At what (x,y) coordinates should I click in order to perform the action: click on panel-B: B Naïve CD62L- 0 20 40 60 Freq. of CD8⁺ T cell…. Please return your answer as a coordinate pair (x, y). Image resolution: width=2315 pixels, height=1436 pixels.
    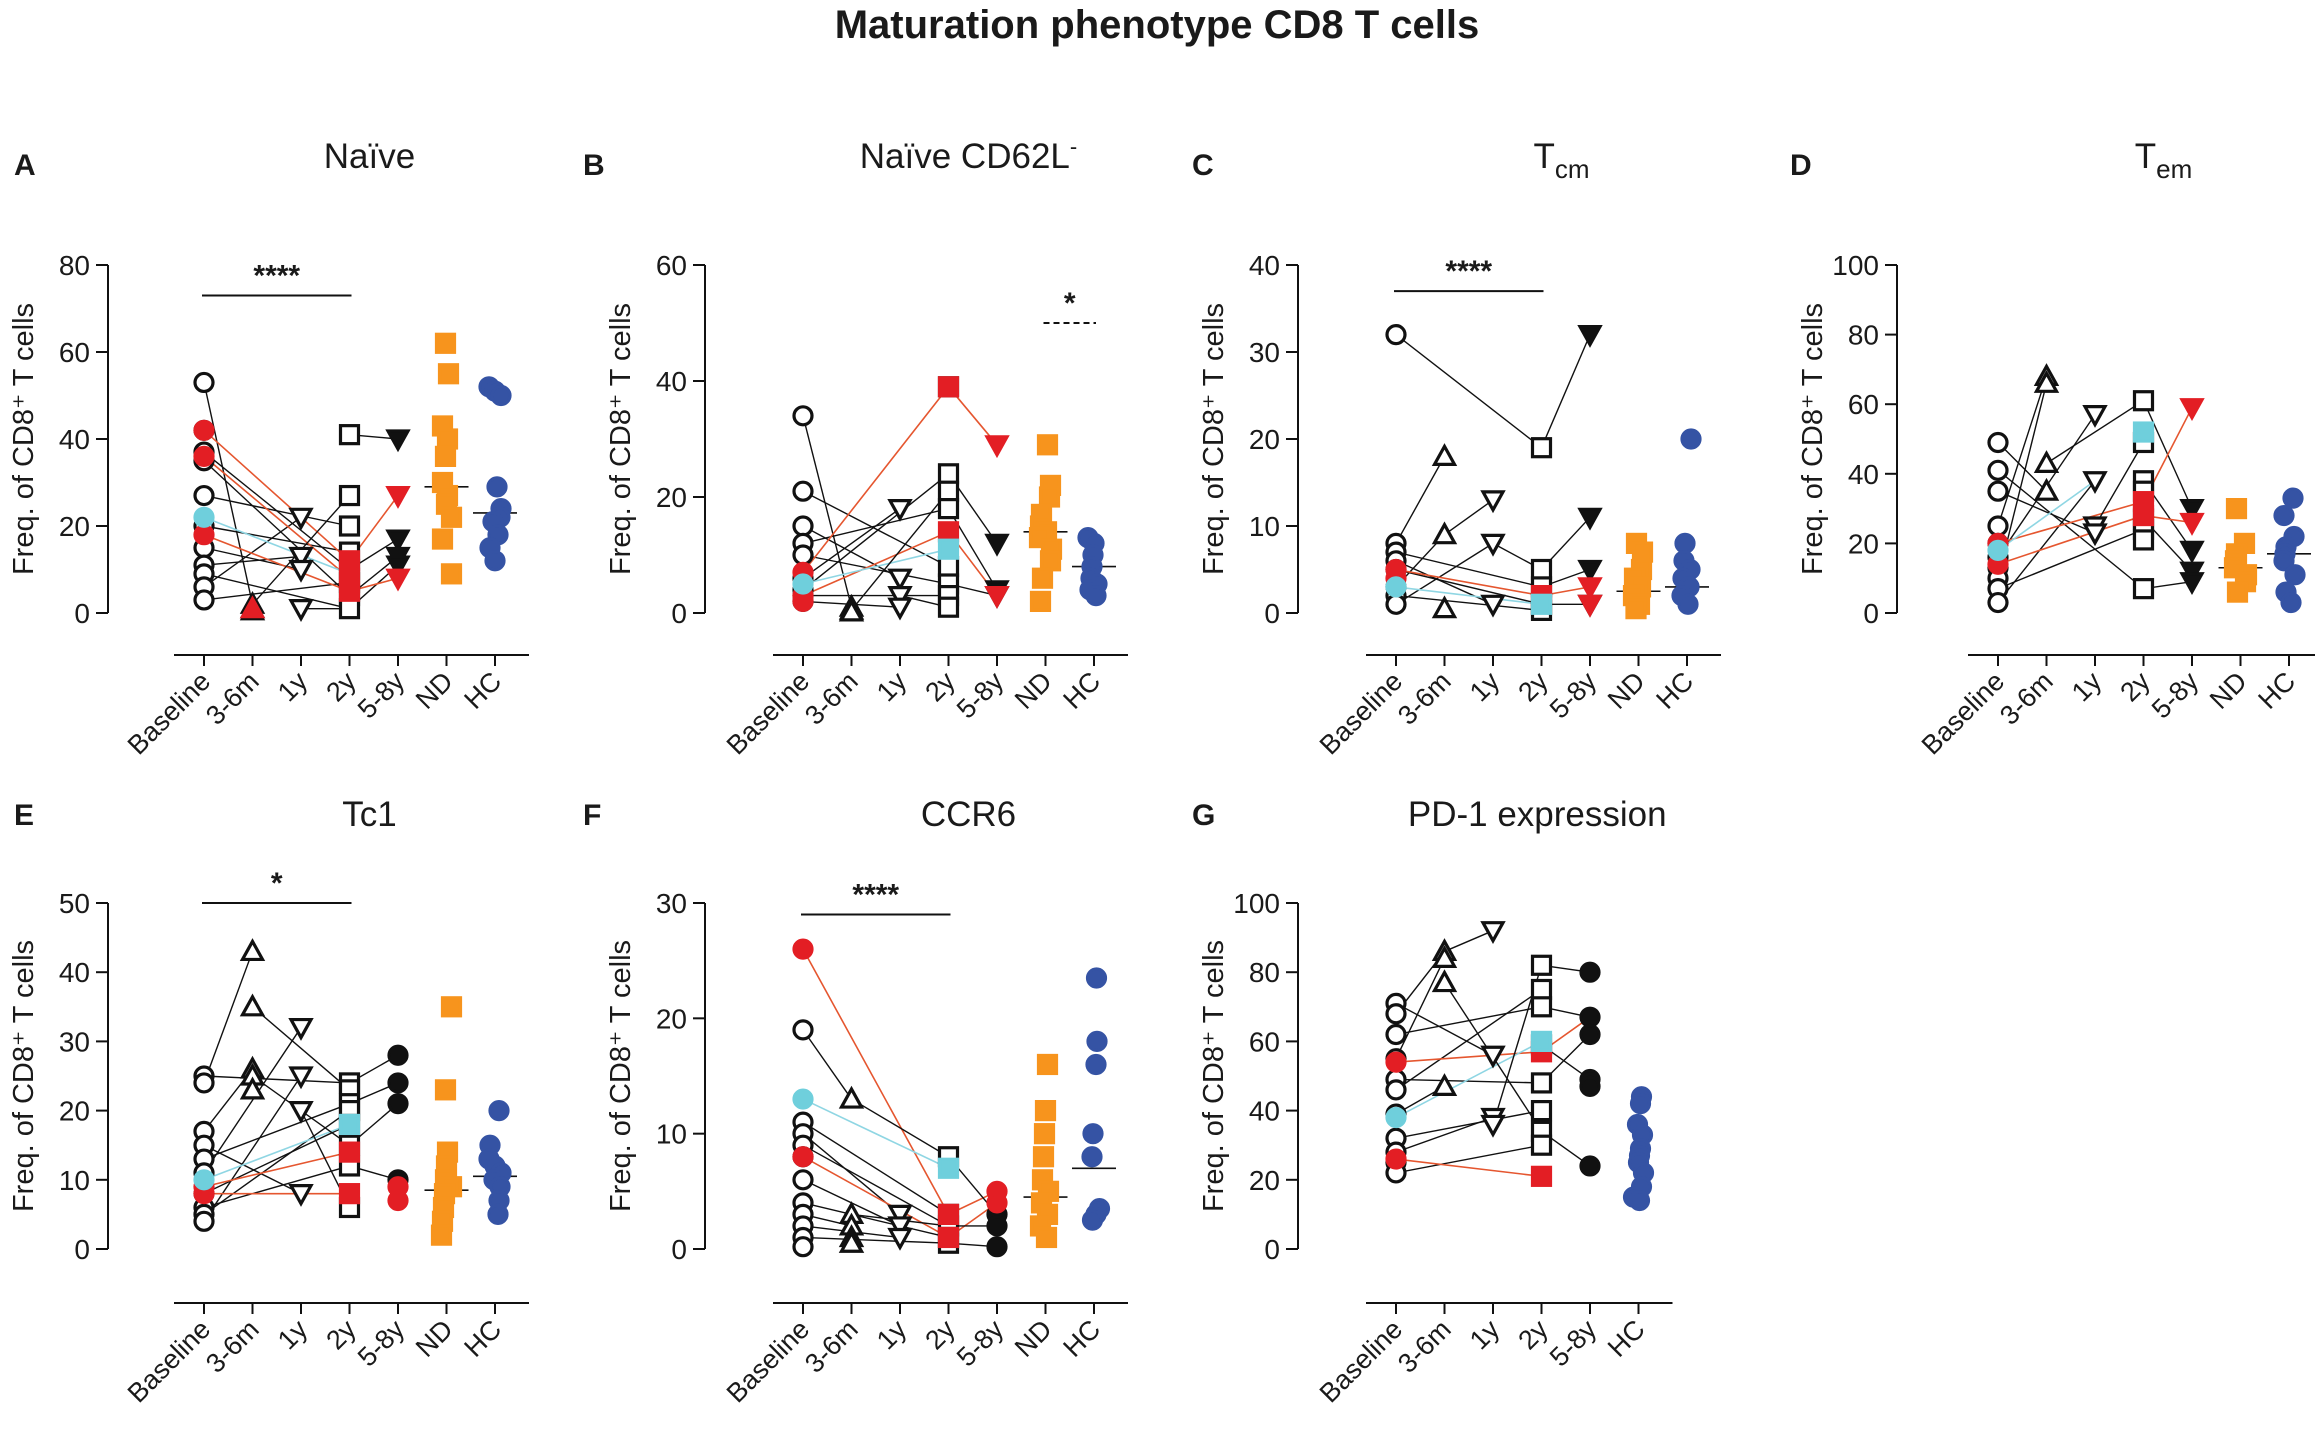
    Looking at the image, I should click on (855, 447).